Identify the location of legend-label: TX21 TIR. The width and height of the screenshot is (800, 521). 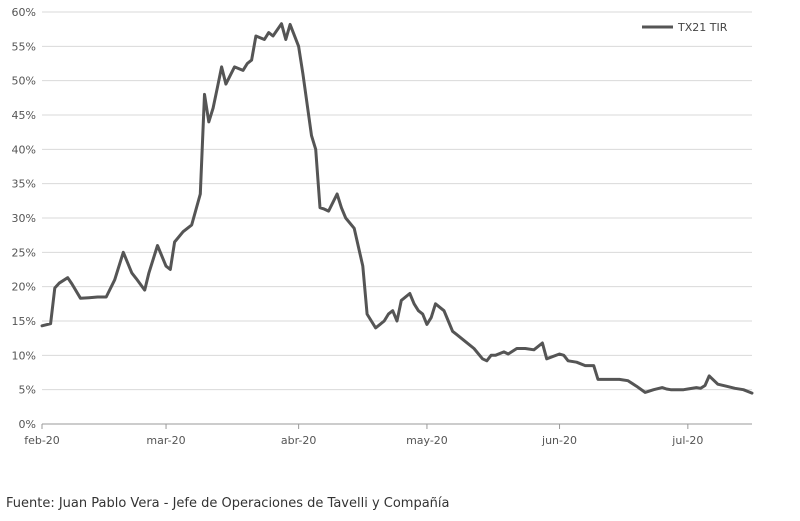
(702, 27).